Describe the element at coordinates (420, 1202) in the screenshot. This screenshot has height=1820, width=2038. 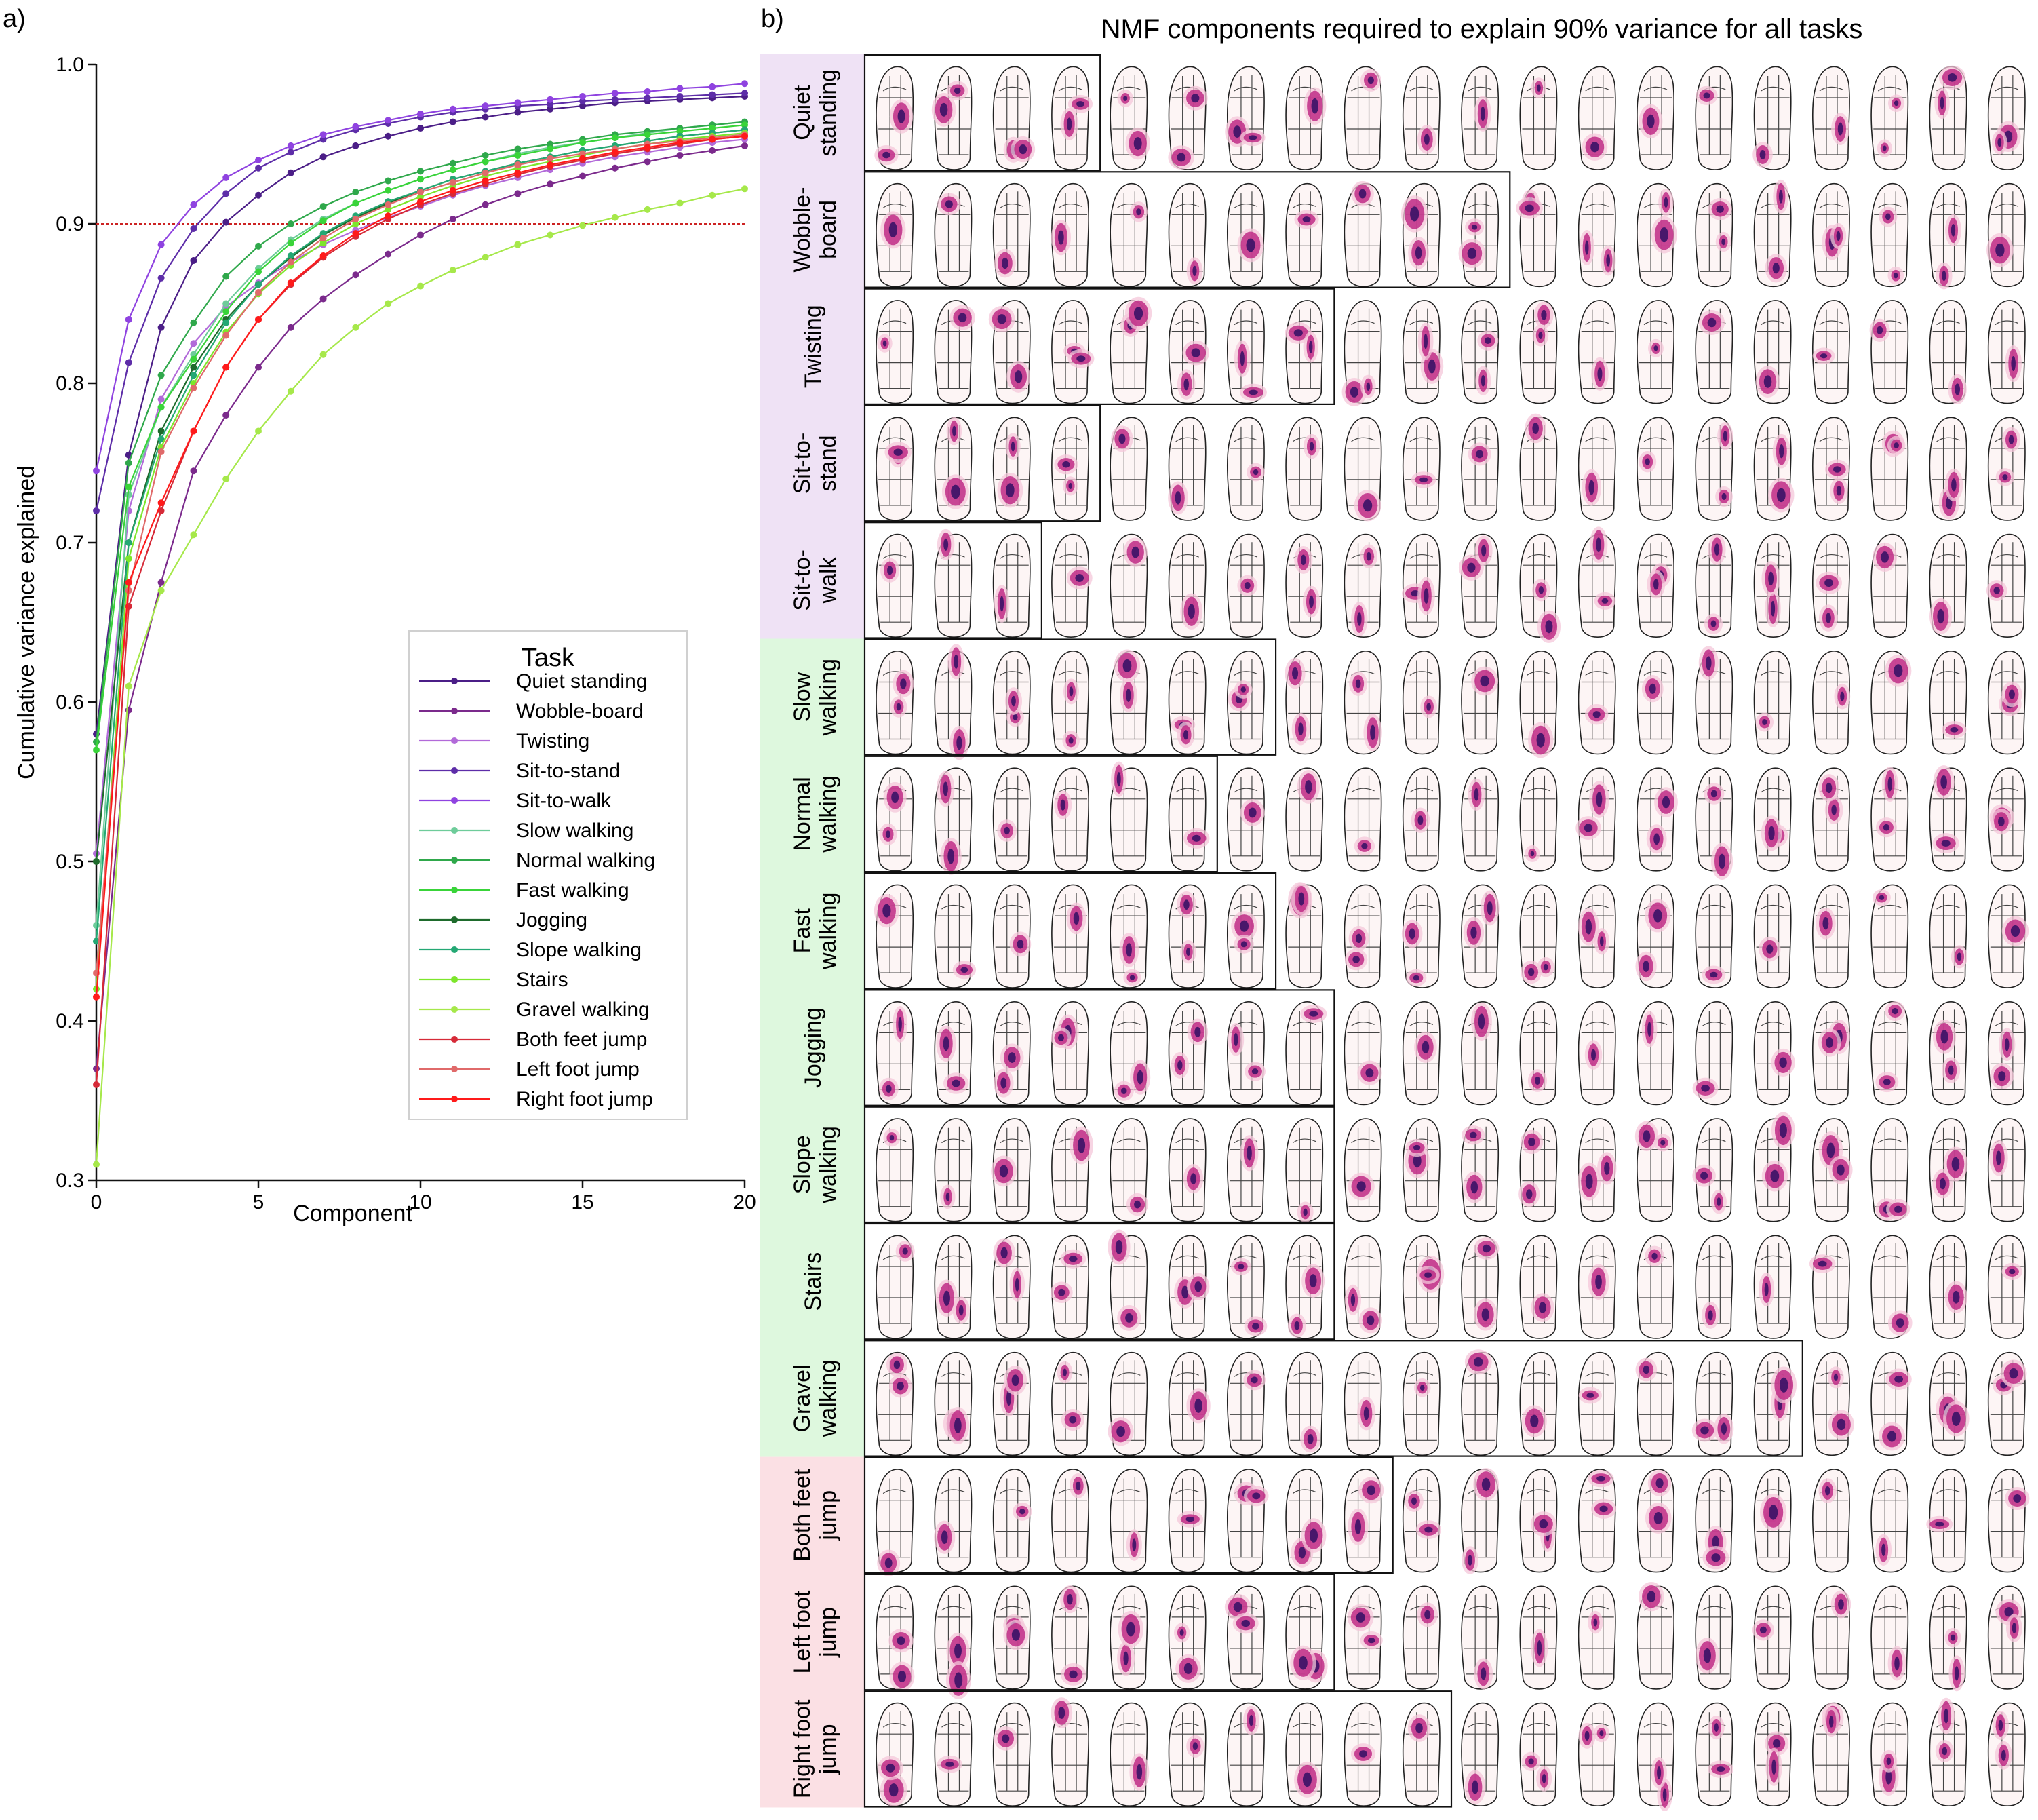
I see `x-tick-label: 10` at that location.